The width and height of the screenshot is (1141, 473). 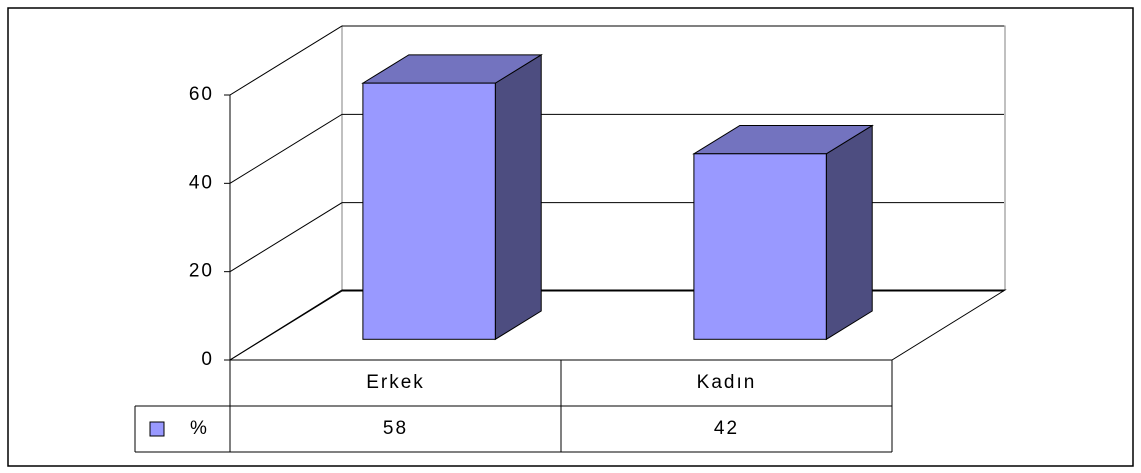 What do you see at coordinates (513, 406) in the screenshot?
I see `data-table` at bounding box center [513, 406].